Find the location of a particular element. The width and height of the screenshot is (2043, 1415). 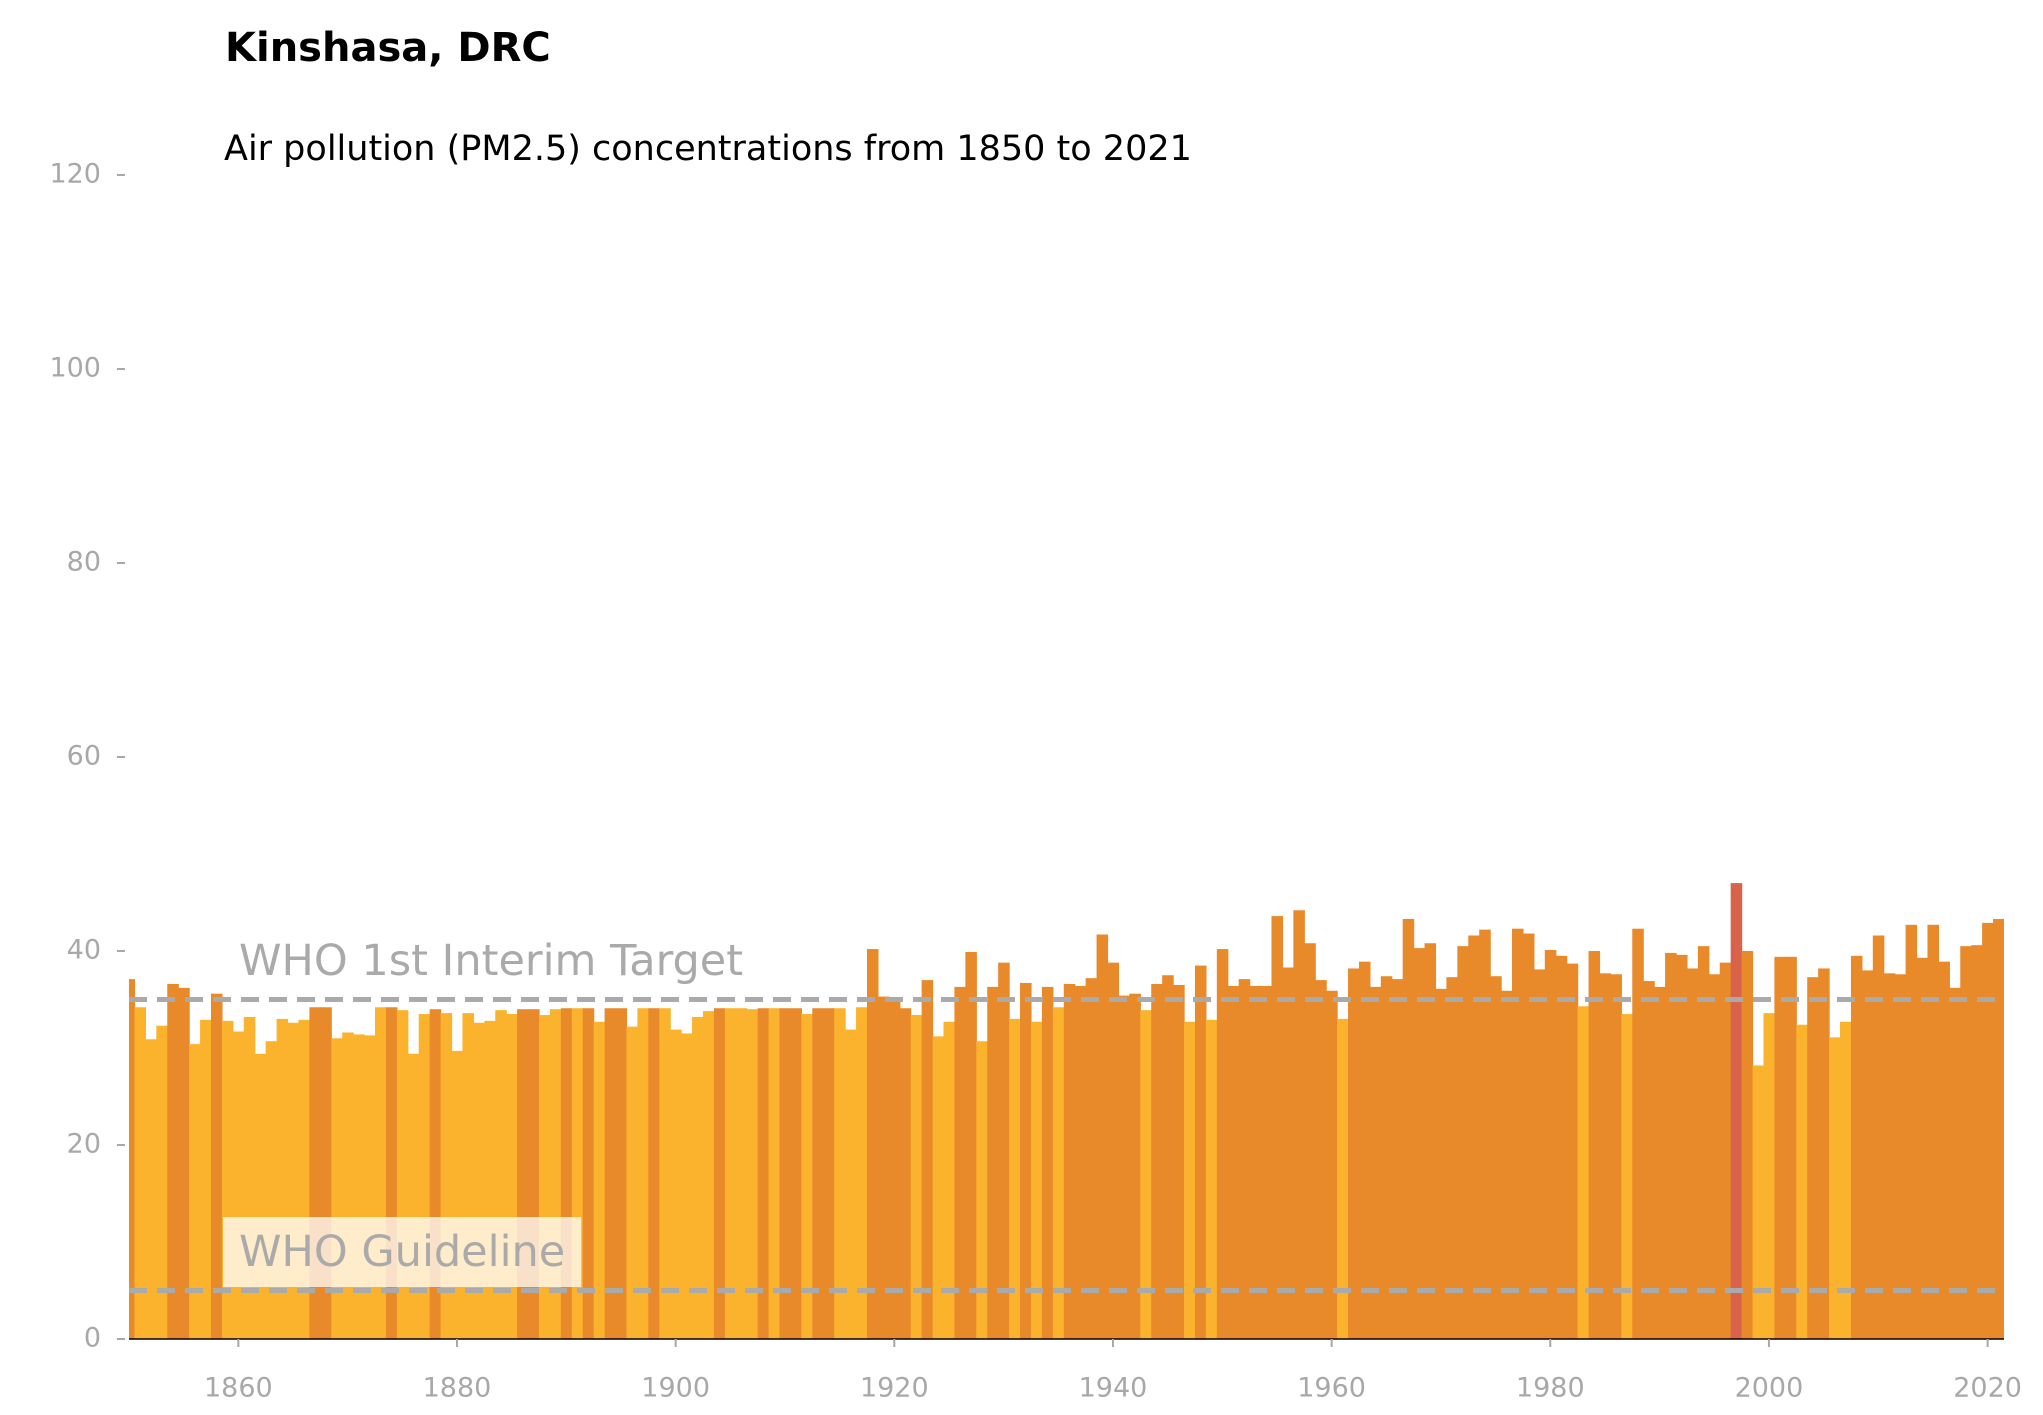

x-tick-label: 1880 is located at coordinates (457, 1388).